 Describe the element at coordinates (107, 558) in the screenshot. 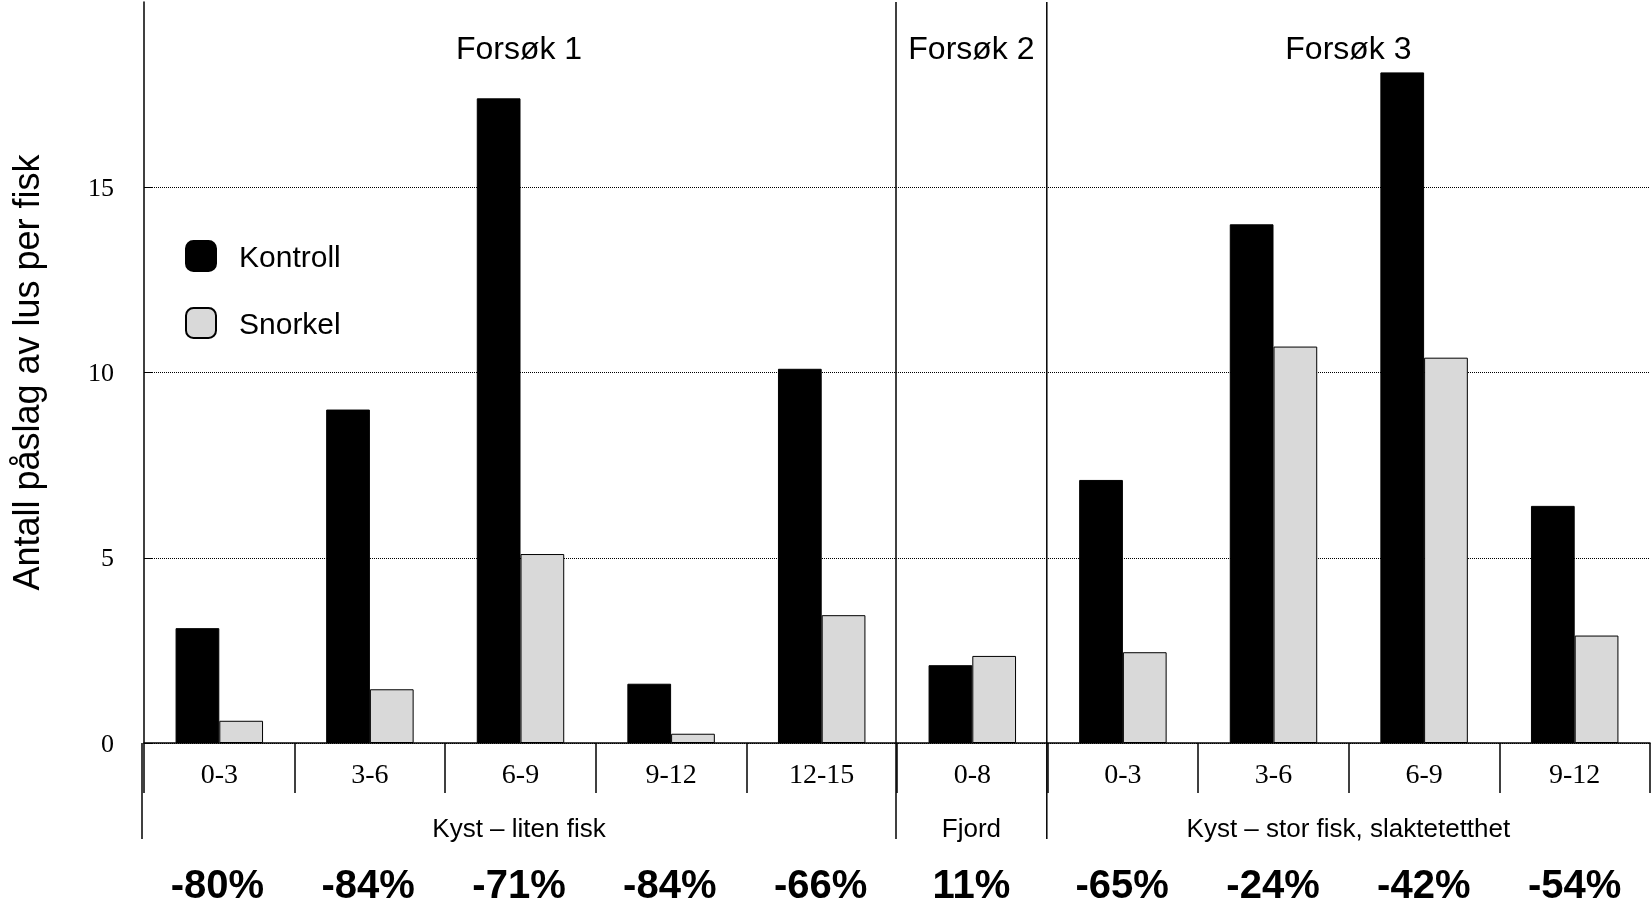

I see `y-tick-label: 5` at that location.